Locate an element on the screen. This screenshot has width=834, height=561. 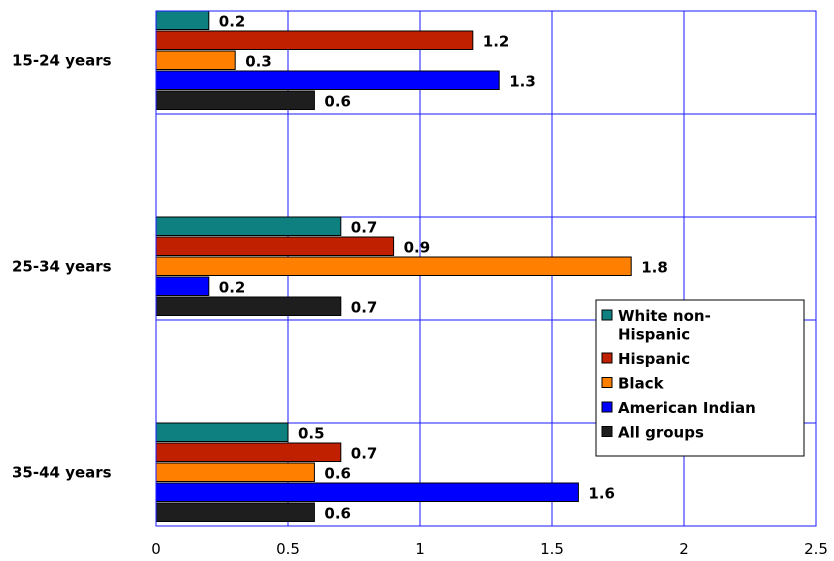
bar-value-label: 1.6 is located at coordinates (601, 494).